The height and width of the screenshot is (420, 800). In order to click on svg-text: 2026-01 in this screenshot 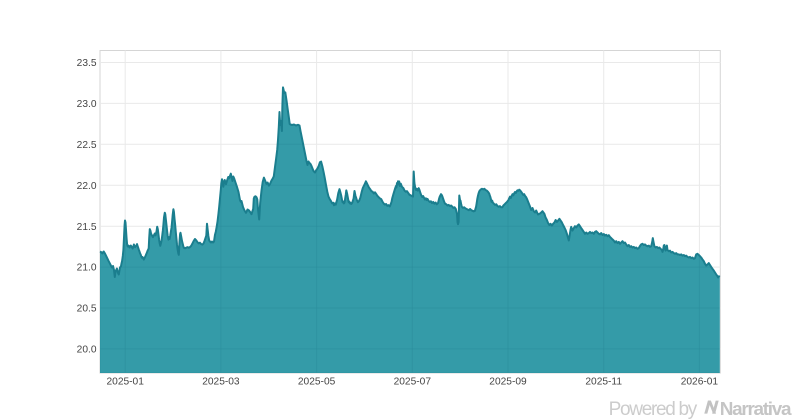, I will do `click(700, 382)`.